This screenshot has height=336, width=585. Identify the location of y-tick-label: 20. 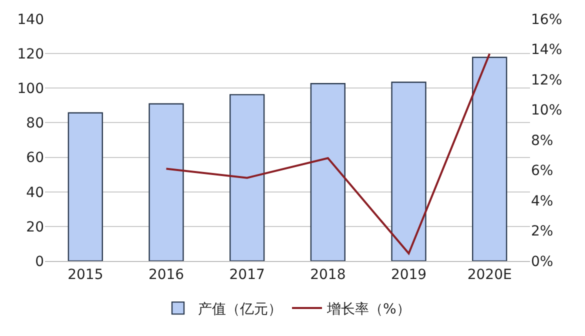
(35, 227).